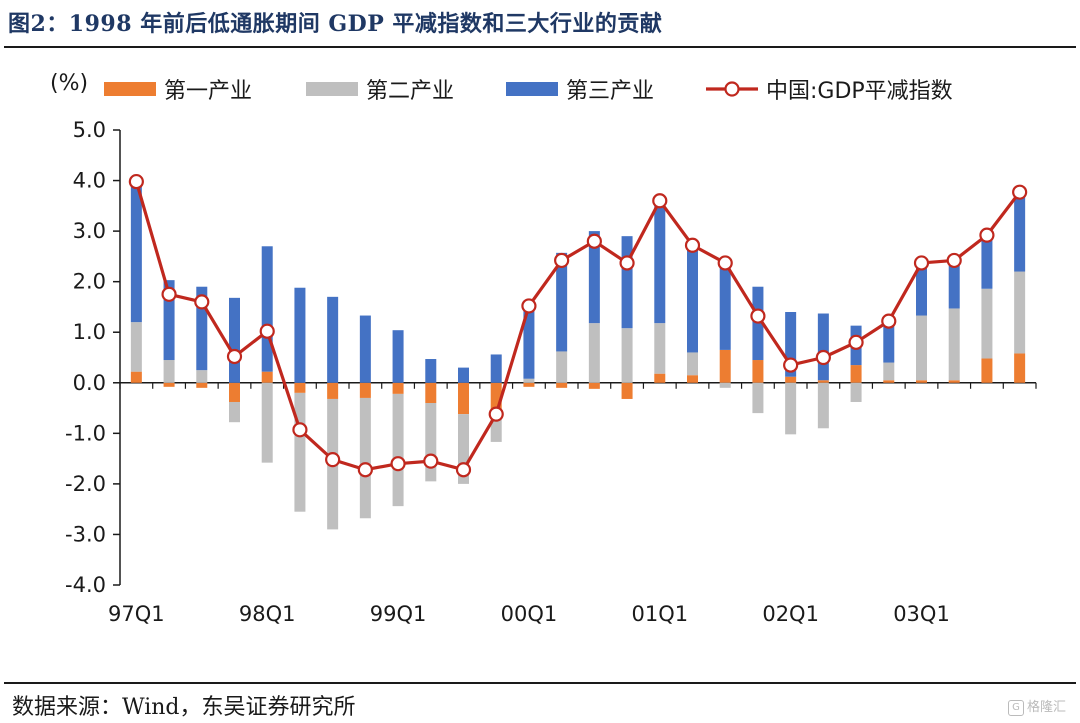 This screenshot has height=723, width=1080. I want to click on legend-label: 第三产业, so click(610, 91).